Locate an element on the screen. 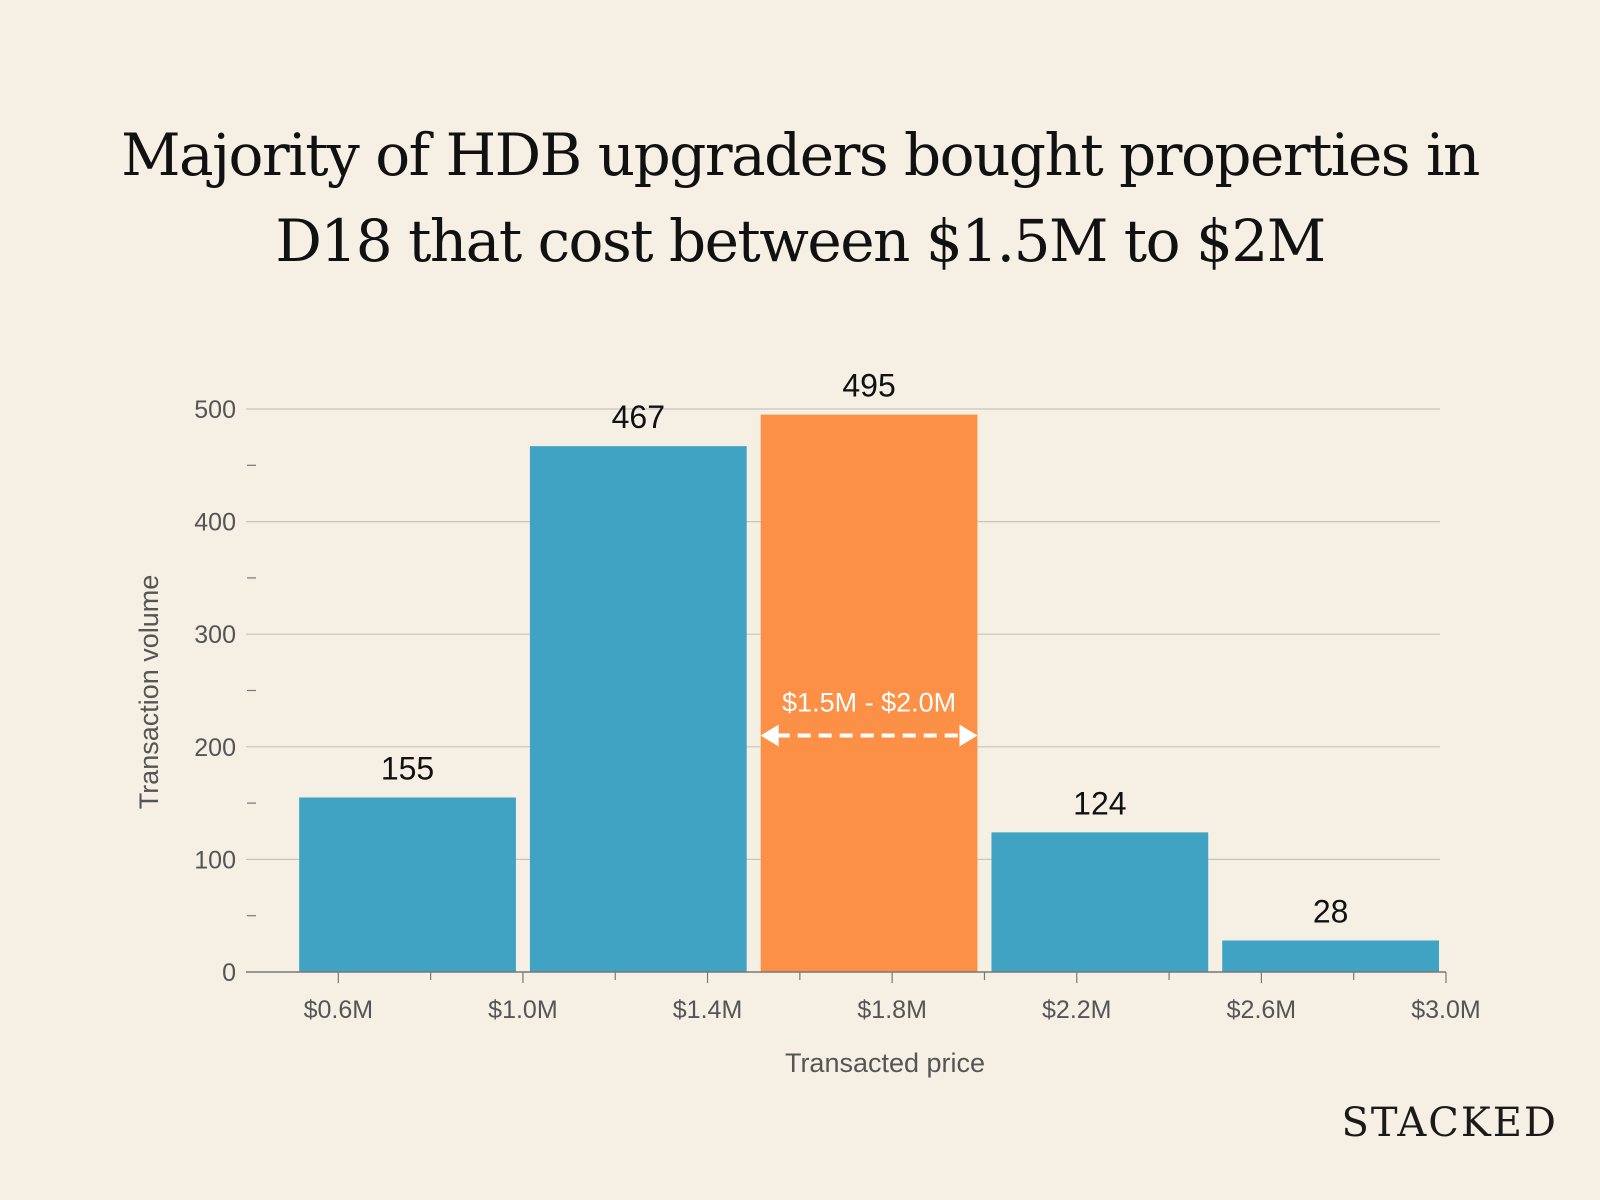  y-tick-label: 100 is located at coordinates (215, 860).